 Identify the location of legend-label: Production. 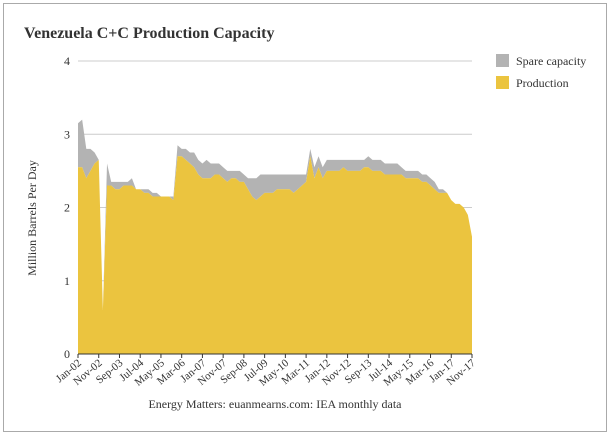
(542, 83).